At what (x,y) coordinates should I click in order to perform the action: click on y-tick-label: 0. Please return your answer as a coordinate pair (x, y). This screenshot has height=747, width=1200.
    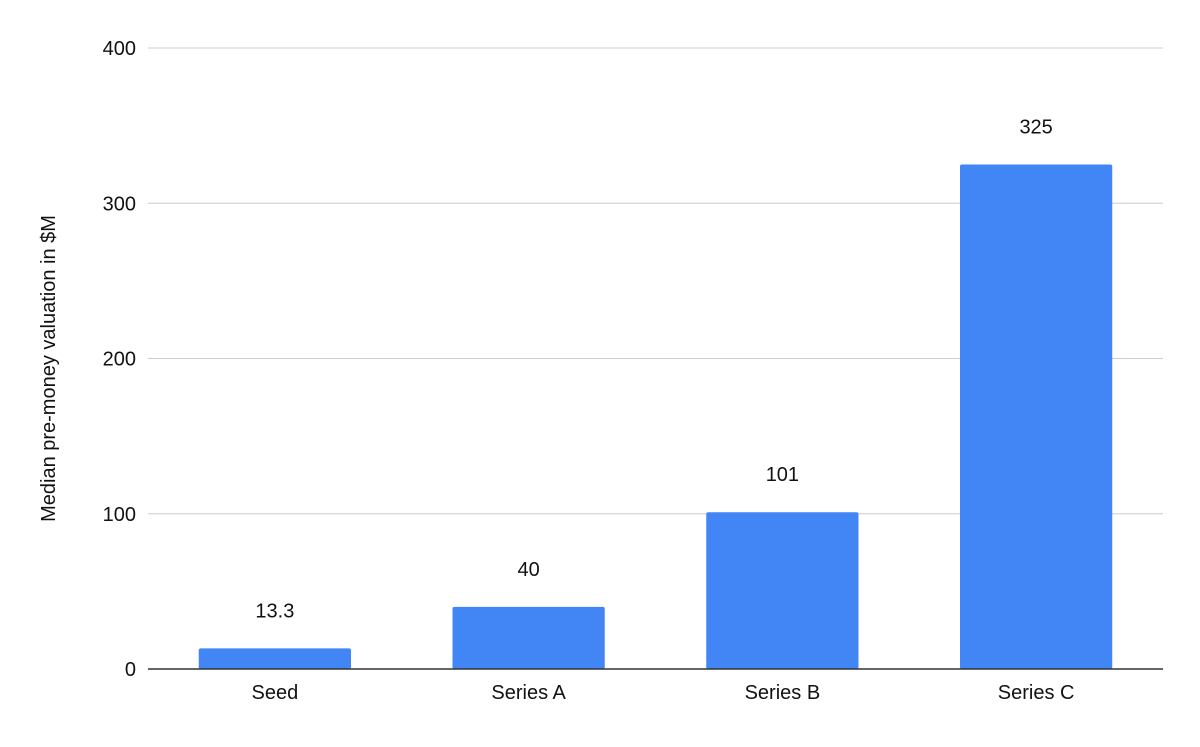
    Looking at the image, I should click on (130, 670).